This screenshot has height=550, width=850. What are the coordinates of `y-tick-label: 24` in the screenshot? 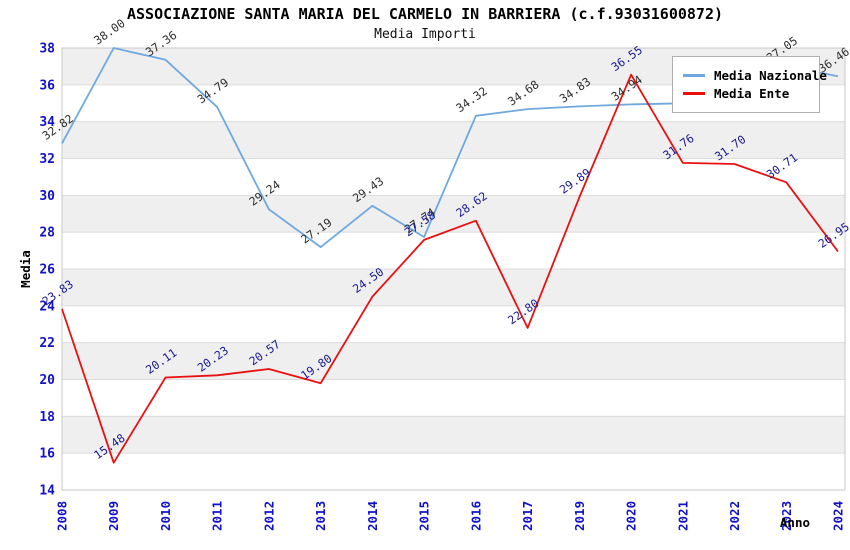 It's located at (47, 306).